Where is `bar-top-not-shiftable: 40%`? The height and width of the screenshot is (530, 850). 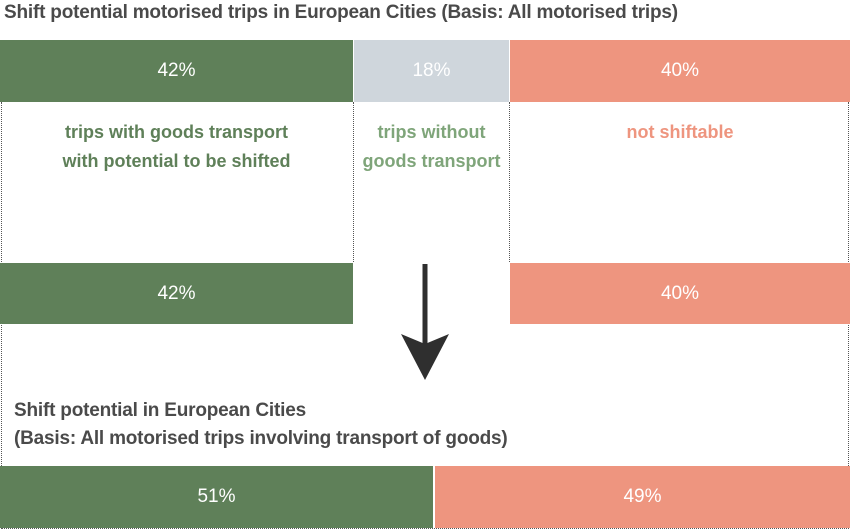
bar-top-not-shiftable: 40% is located at coordinates (680, 71).